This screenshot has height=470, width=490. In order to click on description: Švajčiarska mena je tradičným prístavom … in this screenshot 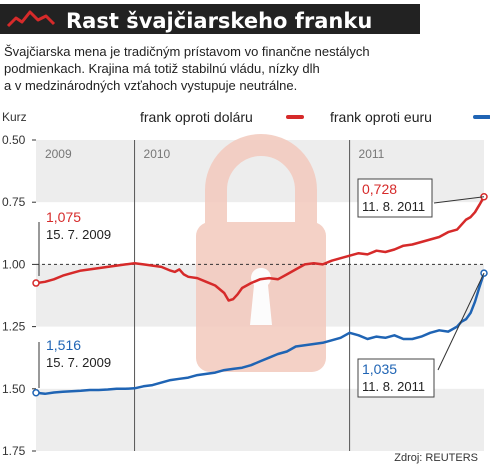, I will do `click(219, 68)`.